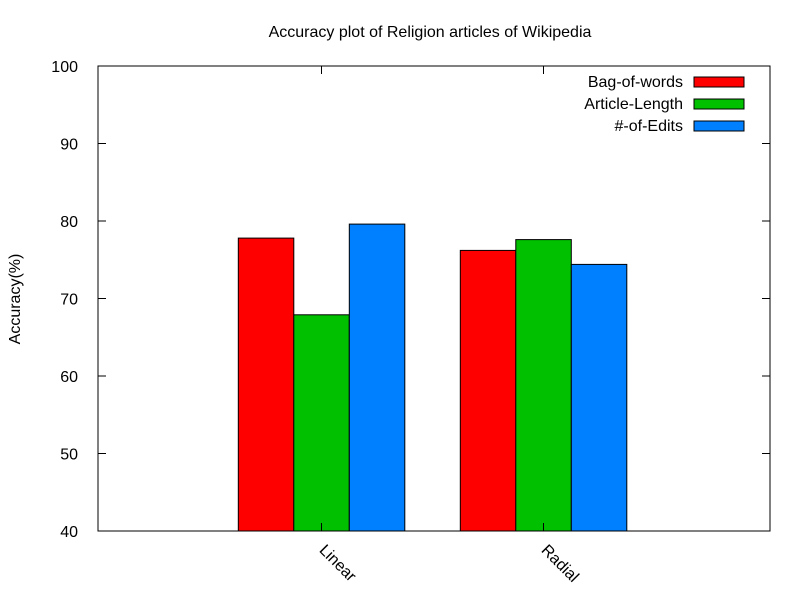 The image size is (800, 600). Describe the element at coordinates (15, 299) in the screenshot. I see `y-axis-label: Accuracy(%)` at that location.